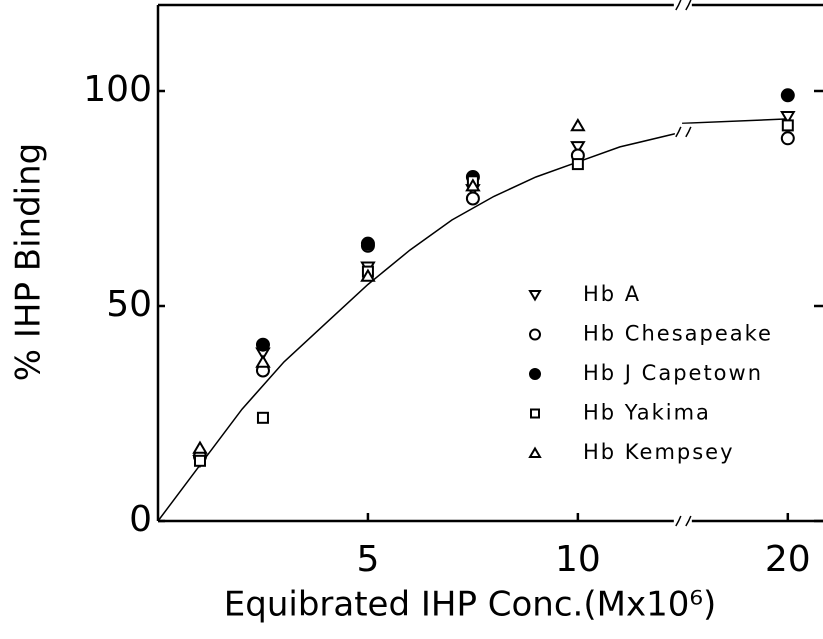  What do you see at coordinates (367, 559) in the screenshot?
I see `x-tick-label: 5` at bounding box center [367, 559].